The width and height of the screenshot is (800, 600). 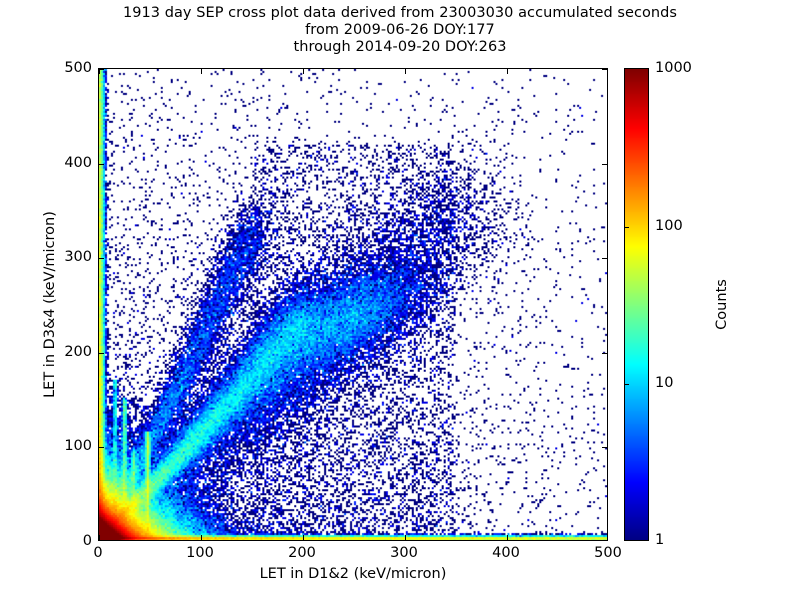 What do you see at coordinates (506, 553) in the screenshot?
I see `x-tick-label: 400` at bounding box center [506, 553].